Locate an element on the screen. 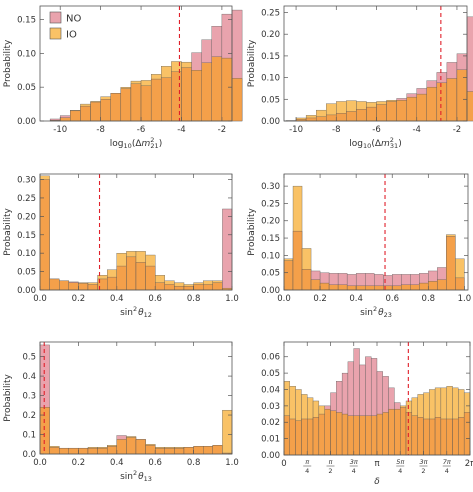  x-tick-label: 0.4 is located at coordinates (117, 463).